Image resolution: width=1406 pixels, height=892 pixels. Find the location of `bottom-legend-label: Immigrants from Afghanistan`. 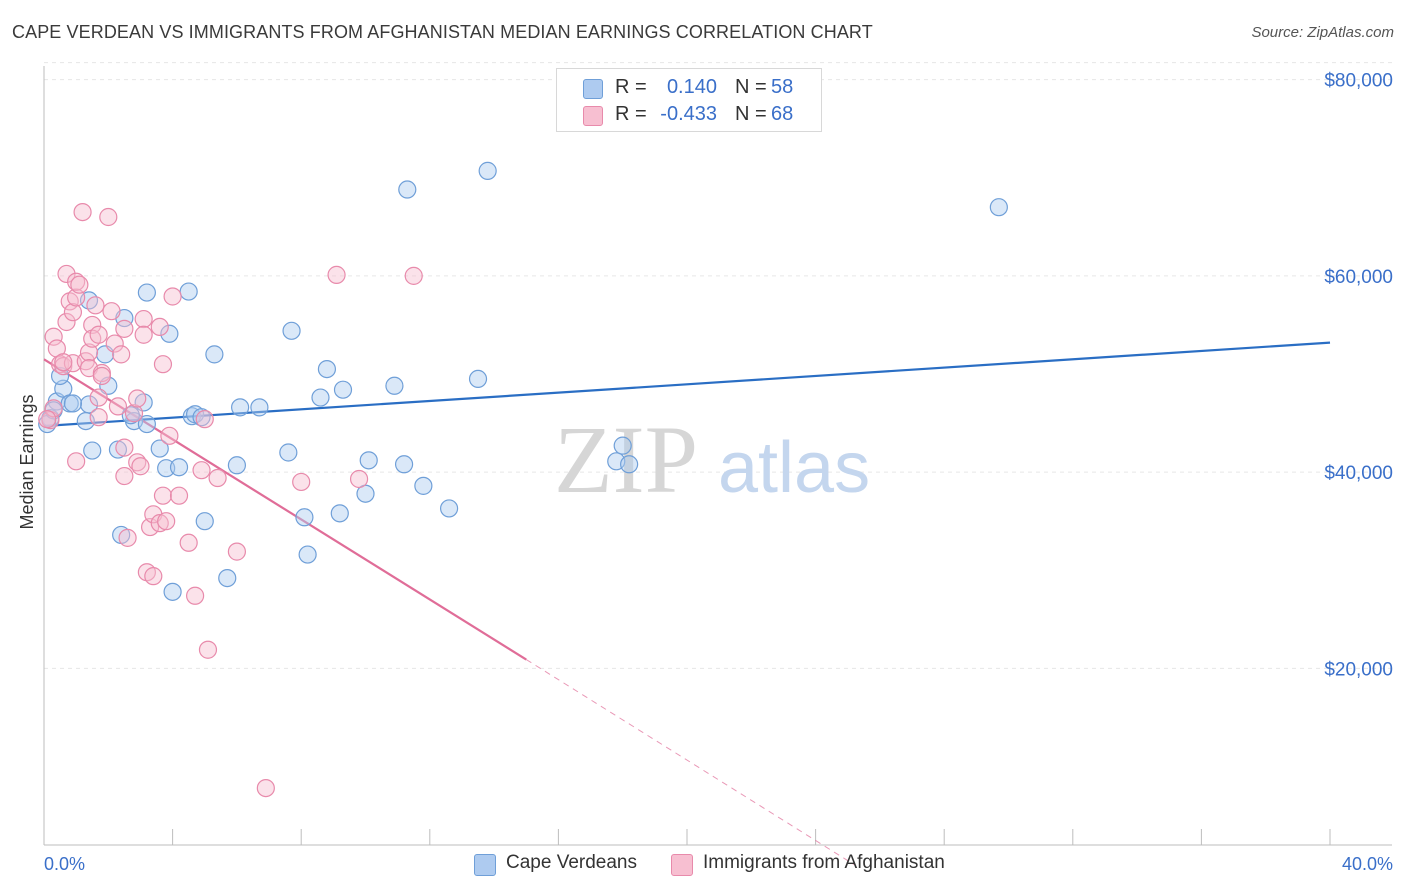

bottom-legend-label: Immigrants from Afghanistan is located at coordinates (824, 862).